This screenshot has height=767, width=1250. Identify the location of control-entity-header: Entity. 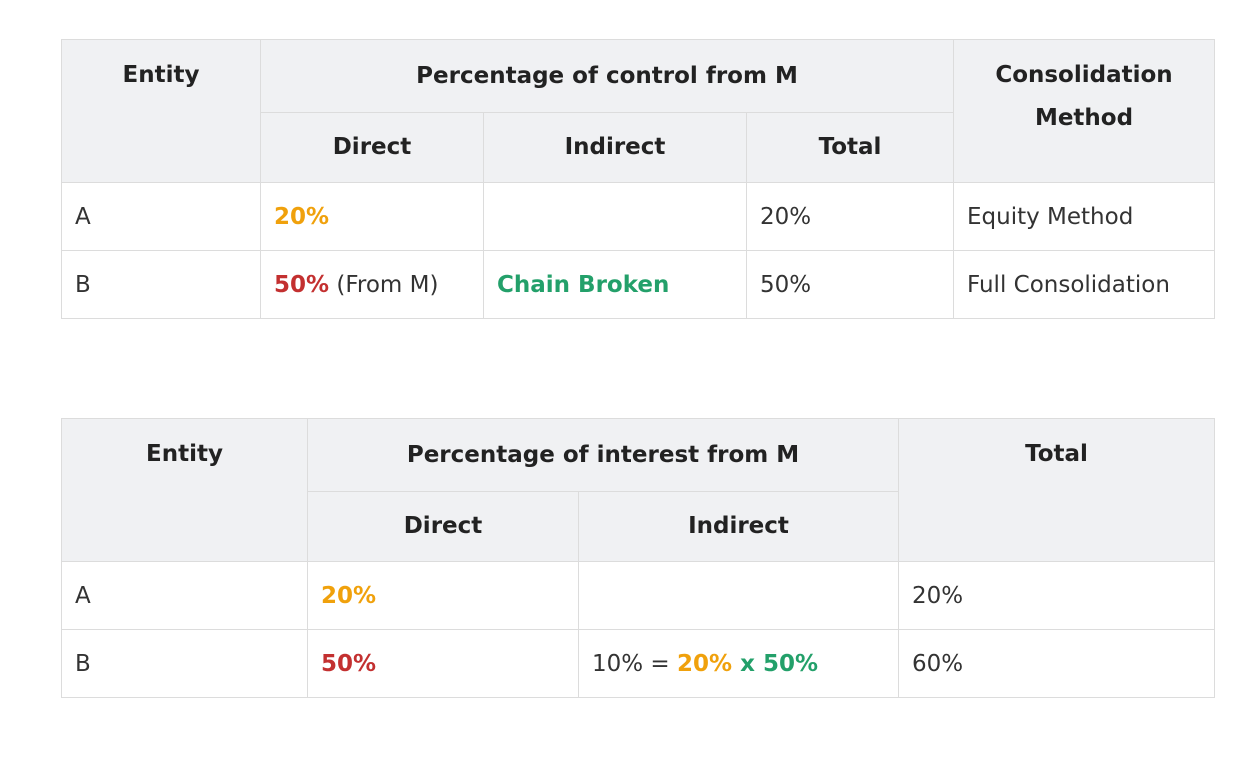
(161, 111).